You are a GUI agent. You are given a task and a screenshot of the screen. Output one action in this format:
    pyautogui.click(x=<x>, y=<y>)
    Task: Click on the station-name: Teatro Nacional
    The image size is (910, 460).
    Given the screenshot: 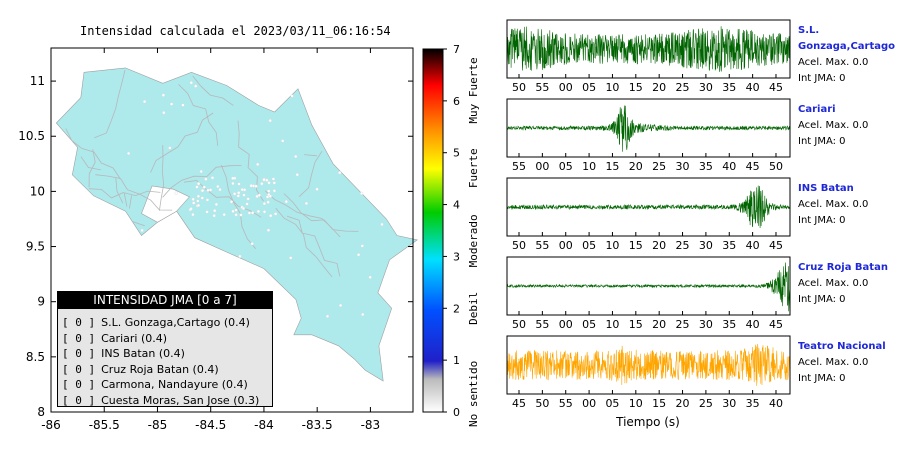 What is the action you would take?
    pyautogui.click(x=842, y=346)
    